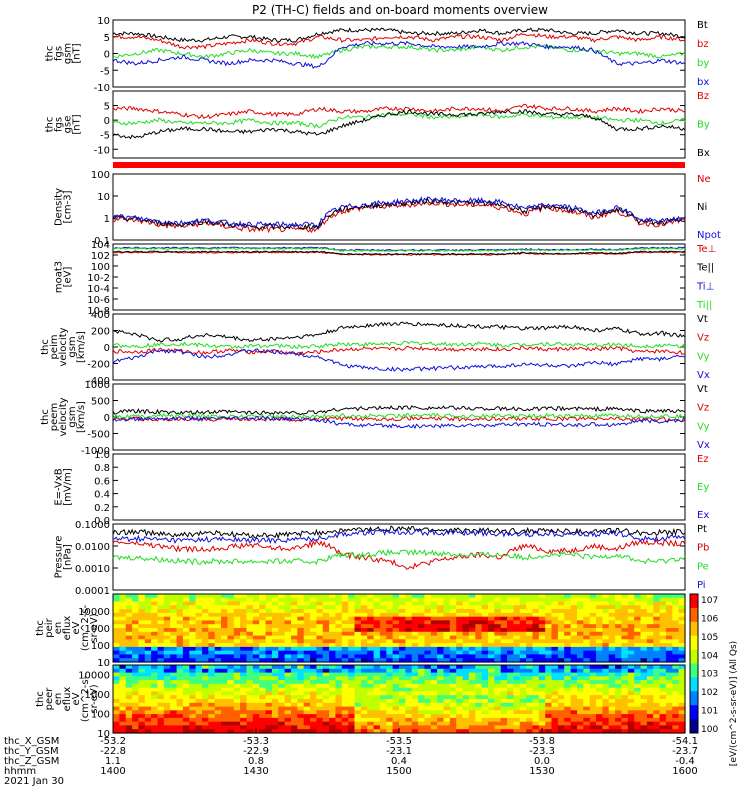  I want to click on legend-entry: Te⊥, so click(706, 249).